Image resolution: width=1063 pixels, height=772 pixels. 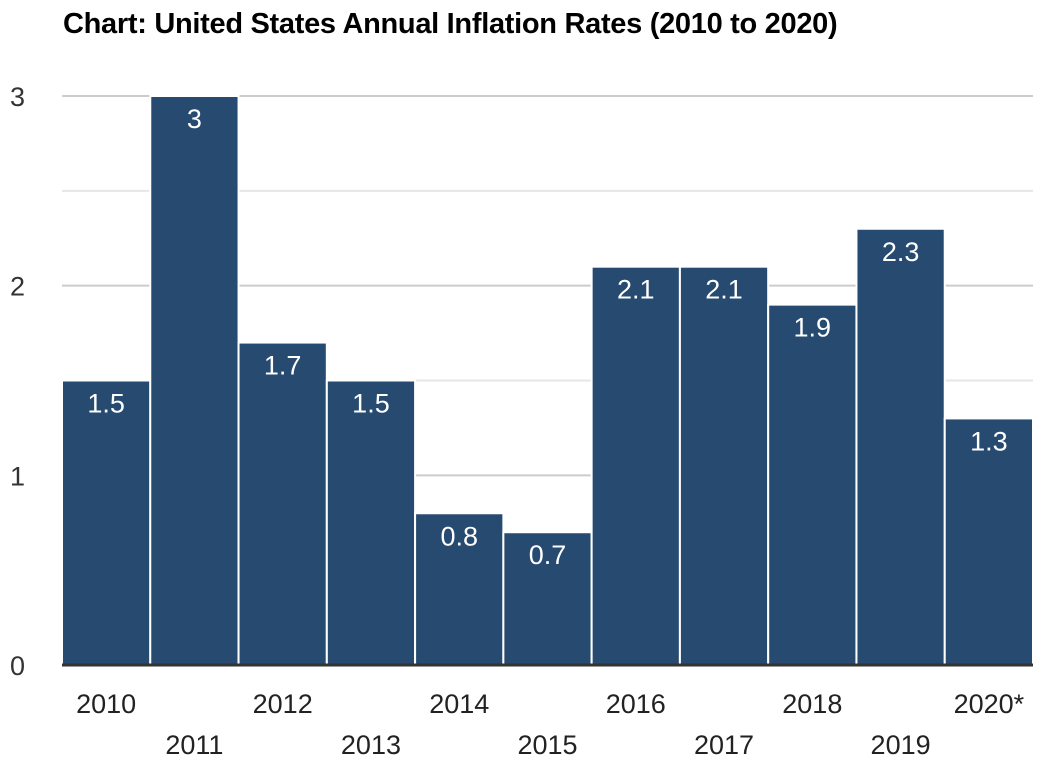 What do you see at coordinates (989, 441) in the screenshot?
I see `data-label: 1.3` at bounding box center [989, 441].